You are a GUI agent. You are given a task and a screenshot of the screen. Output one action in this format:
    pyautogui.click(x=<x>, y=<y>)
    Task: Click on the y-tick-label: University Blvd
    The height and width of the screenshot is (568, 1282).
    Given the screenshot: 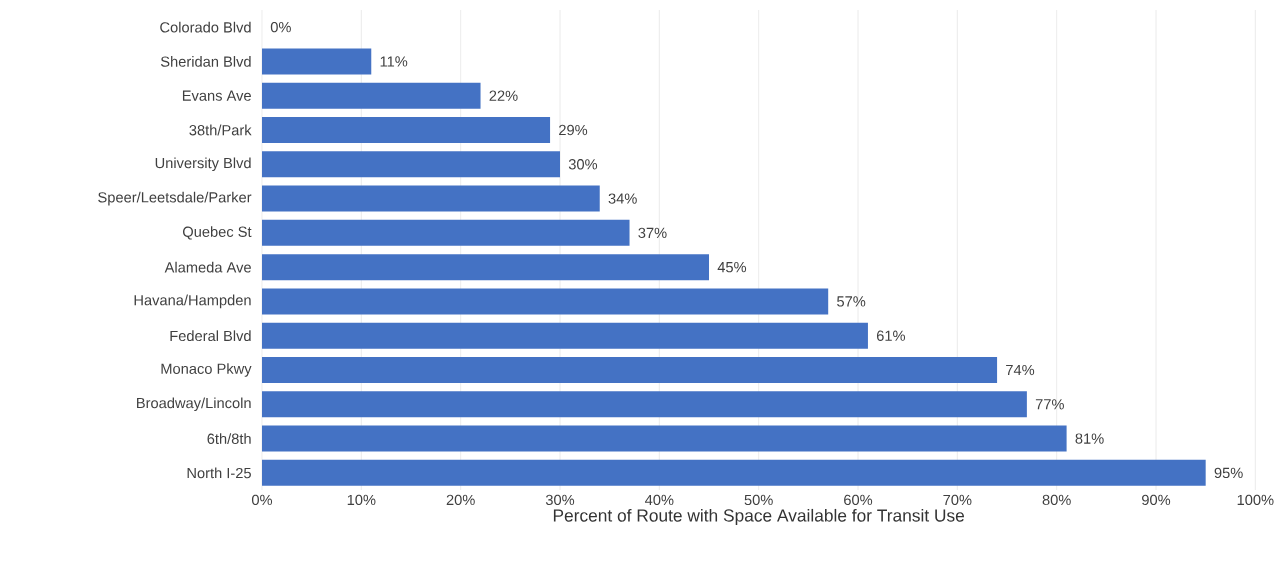 What is the action you would take?
    pyautogui.click(x=203, y=164)
    